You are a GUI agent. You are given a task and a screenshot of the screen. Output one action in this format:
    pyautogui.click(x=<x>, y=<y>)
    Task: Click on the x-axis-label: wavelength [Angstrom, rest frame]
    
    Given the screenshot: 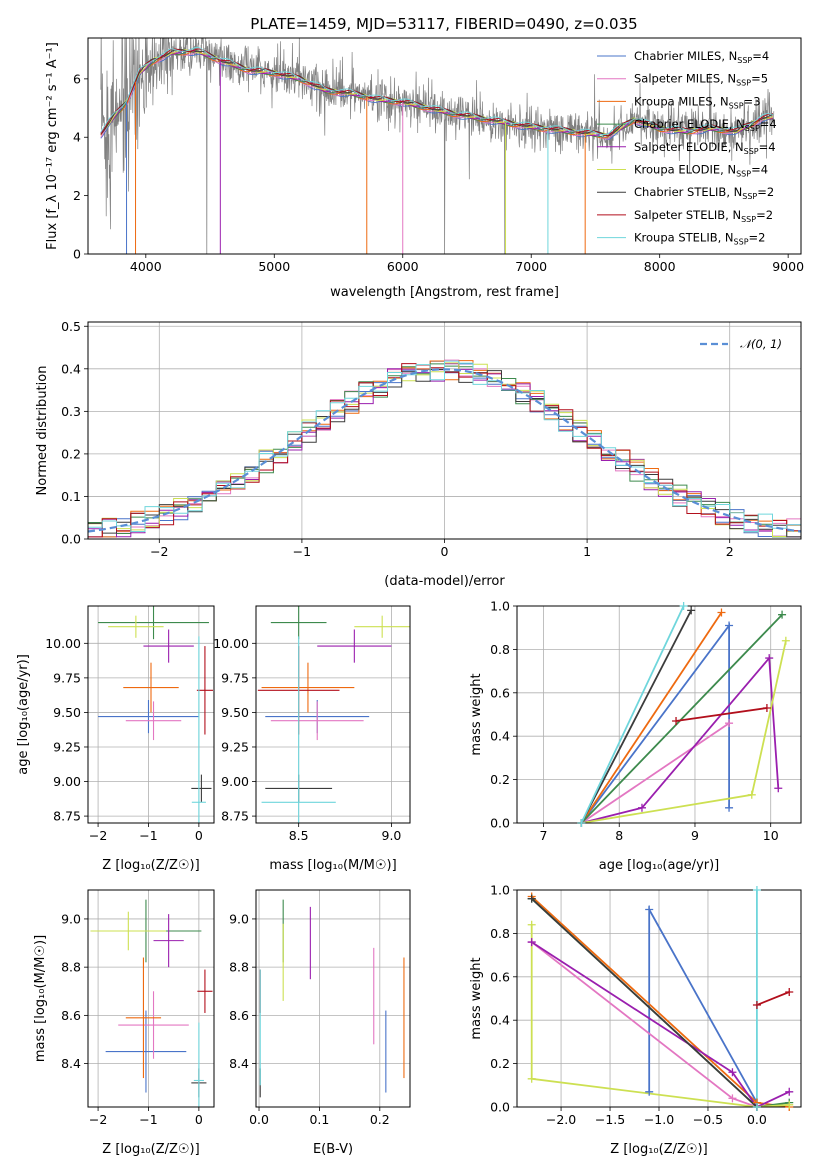 What is the action you would take?
    pyautogui.click(x=444, y=292)
    